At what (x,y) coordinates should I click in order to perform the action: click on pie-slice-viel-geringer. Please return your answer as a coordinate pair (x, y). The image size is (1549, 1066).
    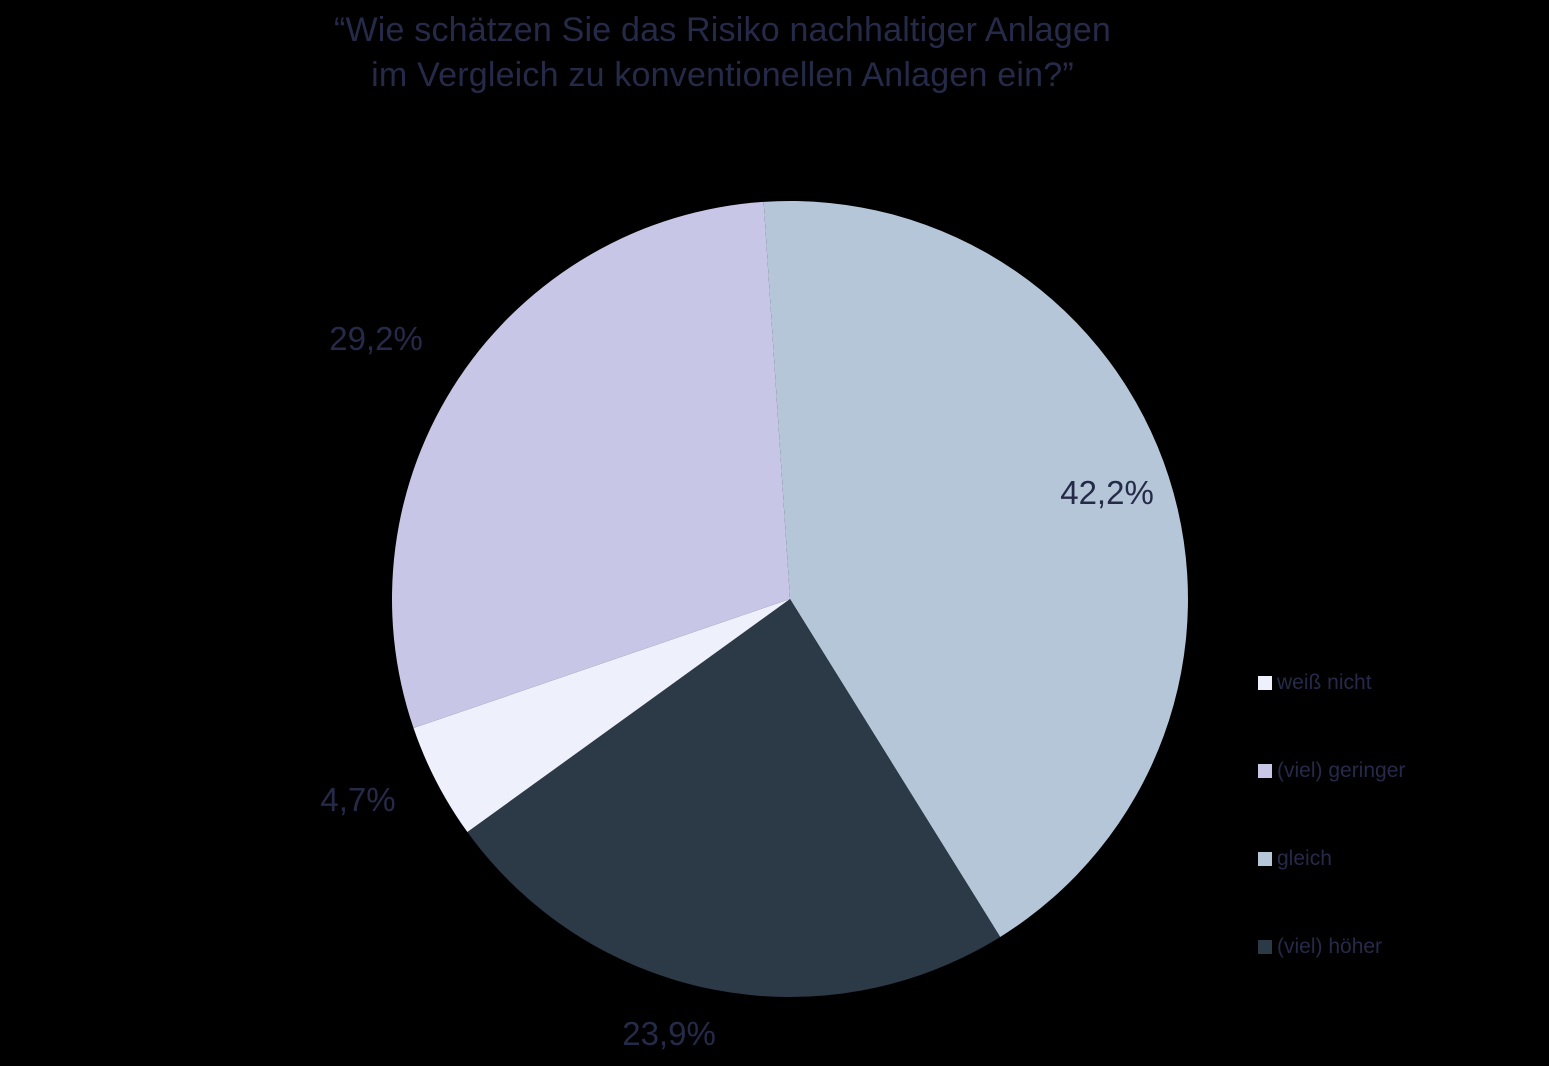
    Looking at the image, I should click on (590, 465).